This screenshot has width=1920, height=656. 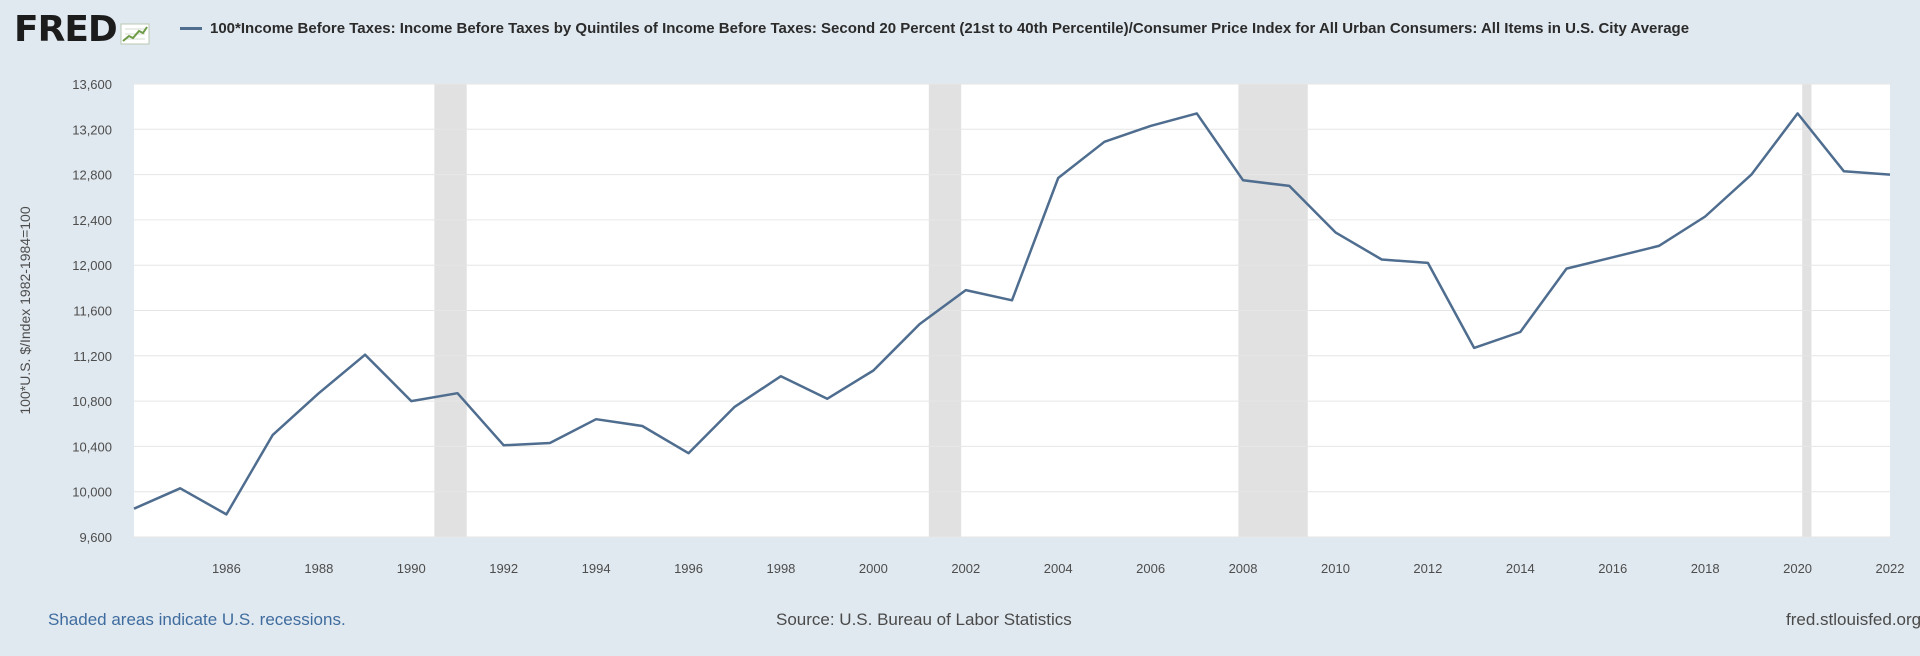 I want to click on y-tick-label: 10,400, so click(x=92, y=446).